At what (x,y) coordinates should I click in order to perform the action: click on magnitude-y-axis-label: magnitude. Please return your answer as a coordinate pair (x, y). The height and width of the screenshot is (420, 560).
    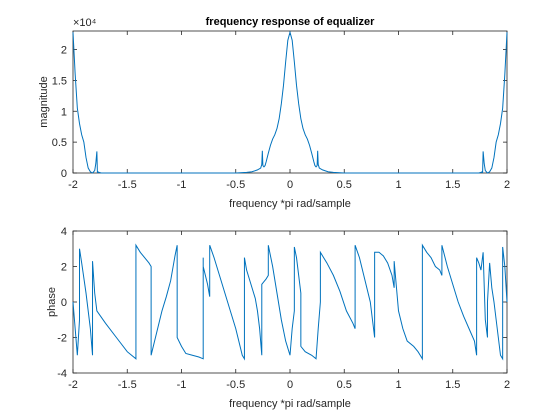
    Looking at the image, I should click on (44, 101).